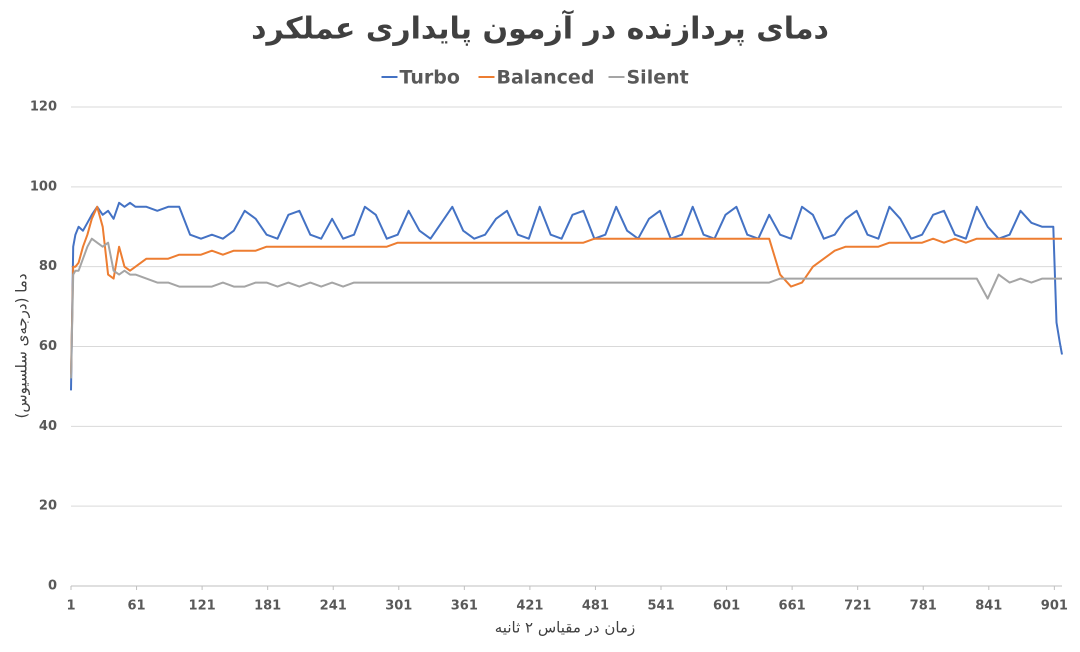 The image size is (1080, 652). Describe the element at coordinates (43, 107) in the screenshot. I see `y-tick-label: 120` at that location.